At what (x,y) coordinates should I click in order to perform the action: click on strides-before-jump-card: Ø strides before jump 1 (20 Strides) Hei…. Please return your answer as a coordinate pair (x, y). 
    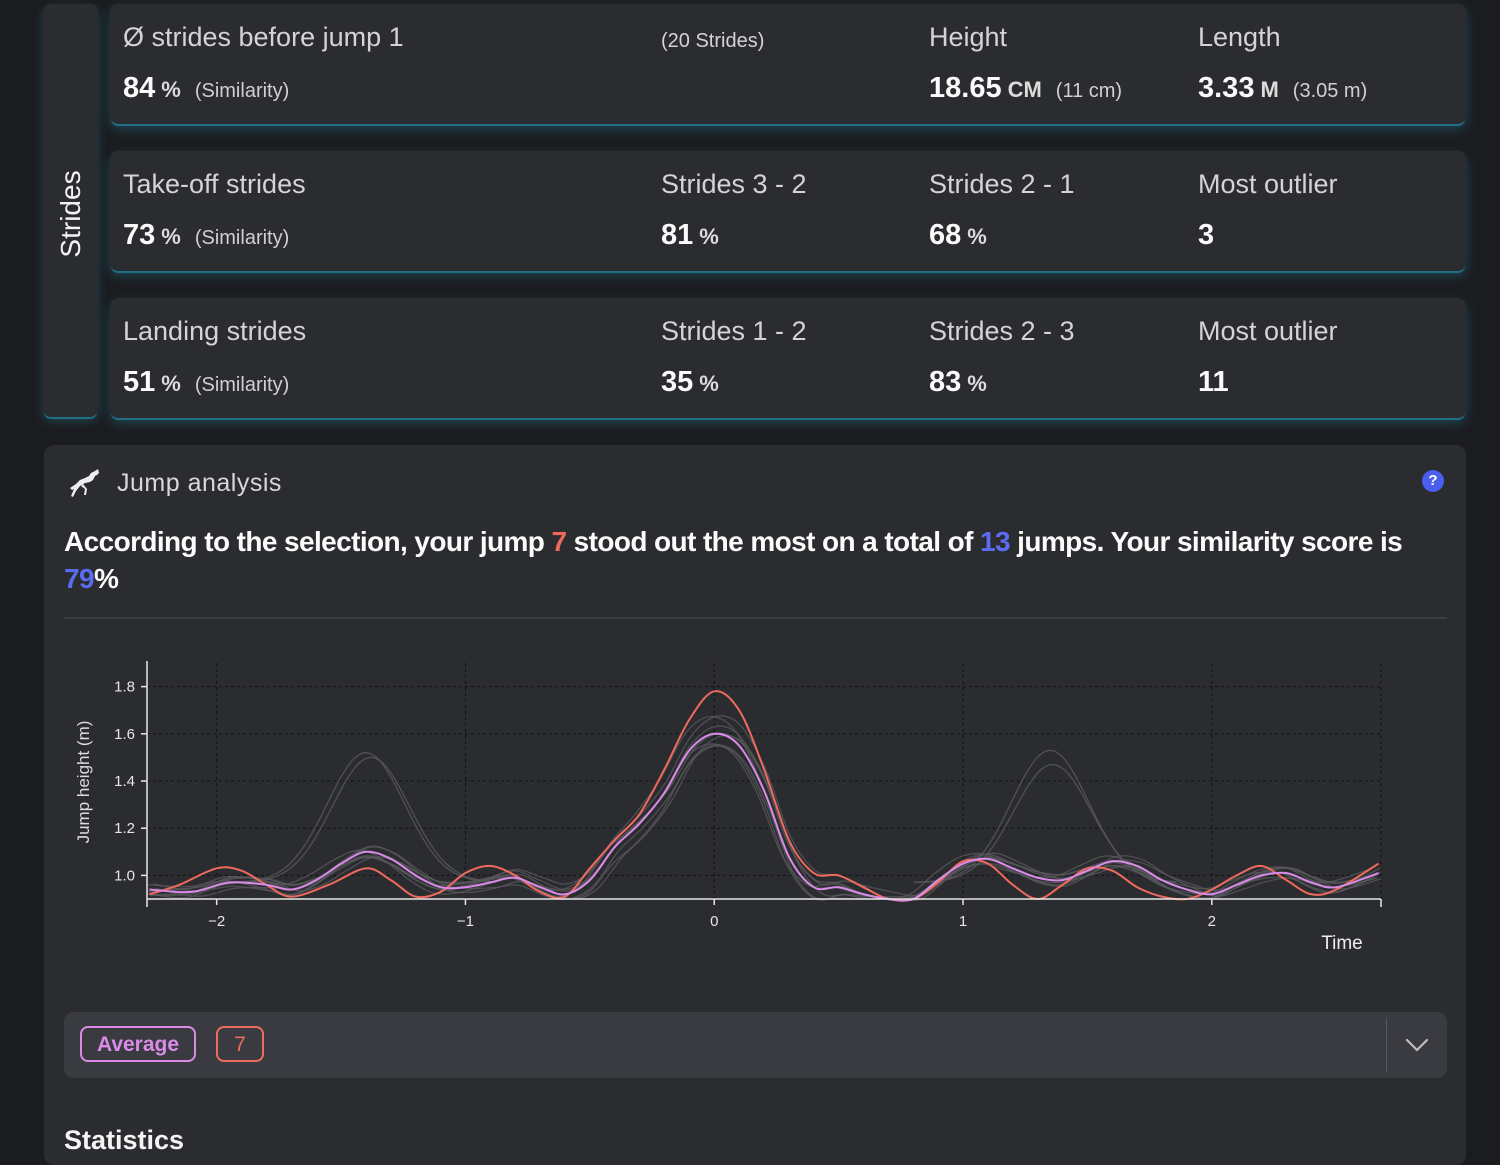
    Looking at the image, I should click on (788, 64).